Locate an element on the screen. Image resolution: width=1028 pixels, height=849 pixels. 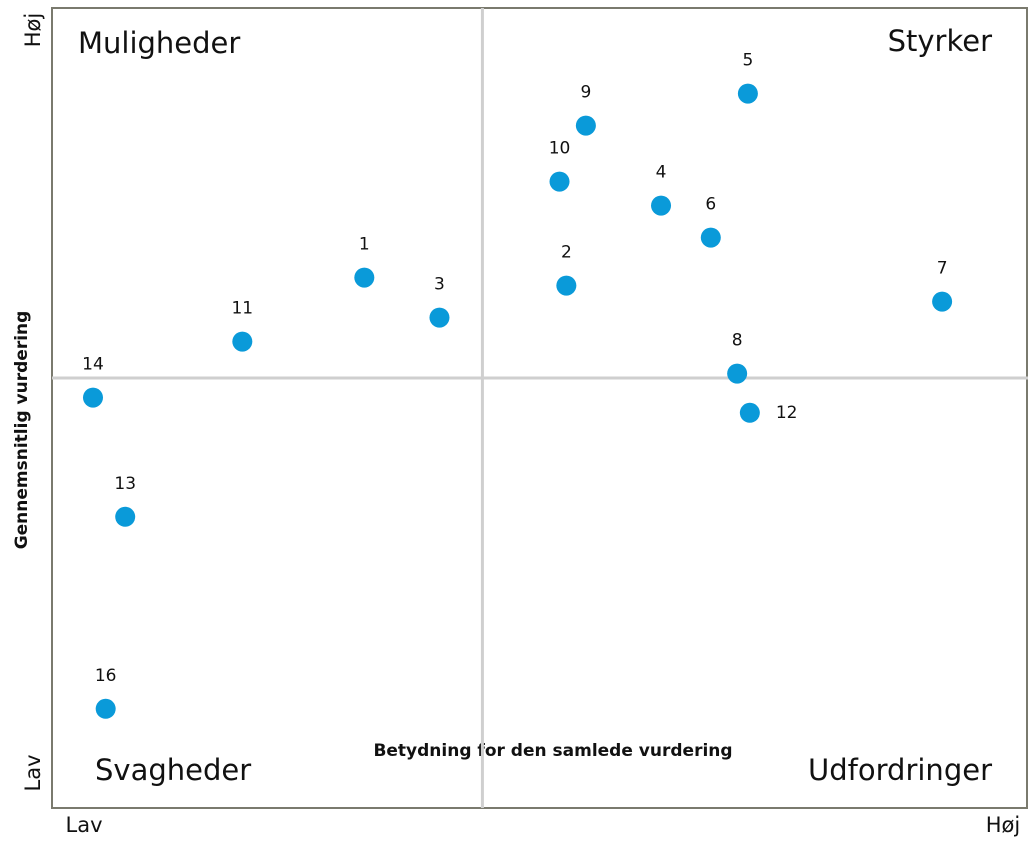
quadrant-label: Udfordringer is located at coordinates (900, 770).